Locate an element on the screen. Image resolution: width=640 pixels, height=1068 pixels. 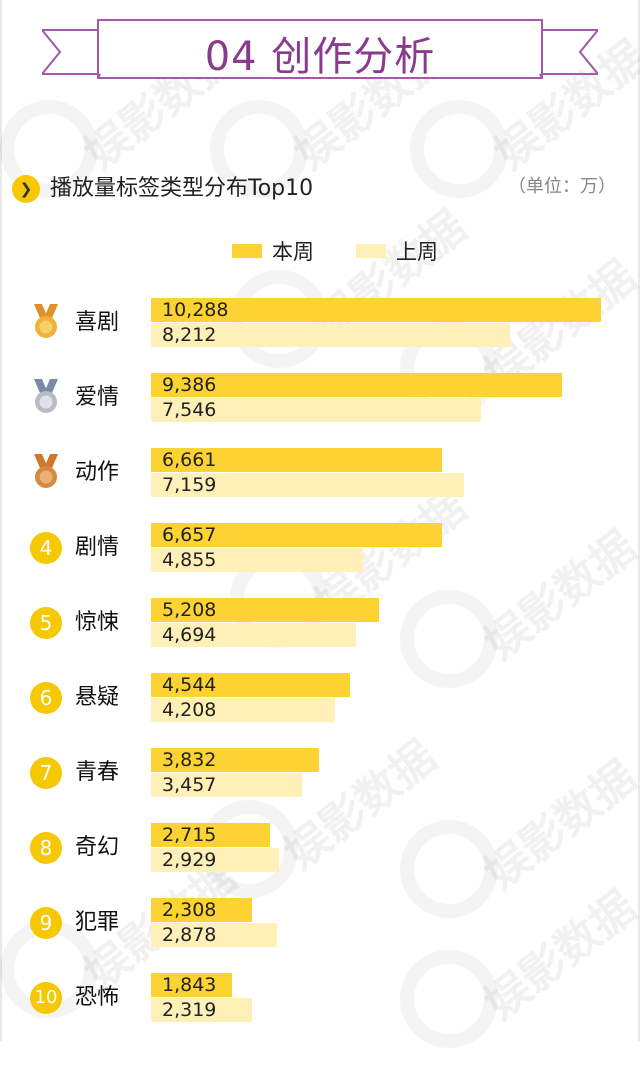
data-label-previous: 4,855 is located at coordinates (189, 560).